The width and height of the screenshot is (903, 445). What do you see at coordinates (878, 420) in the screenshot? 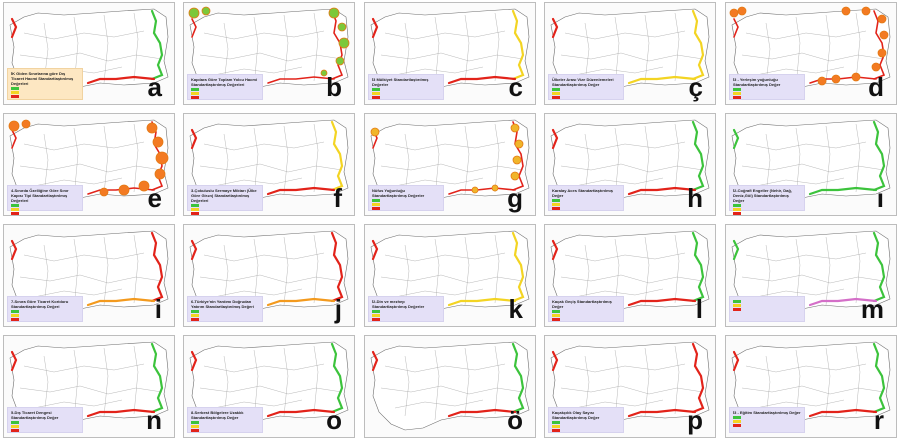
I see `panel-letter: r` at bounding box center [878, 420].